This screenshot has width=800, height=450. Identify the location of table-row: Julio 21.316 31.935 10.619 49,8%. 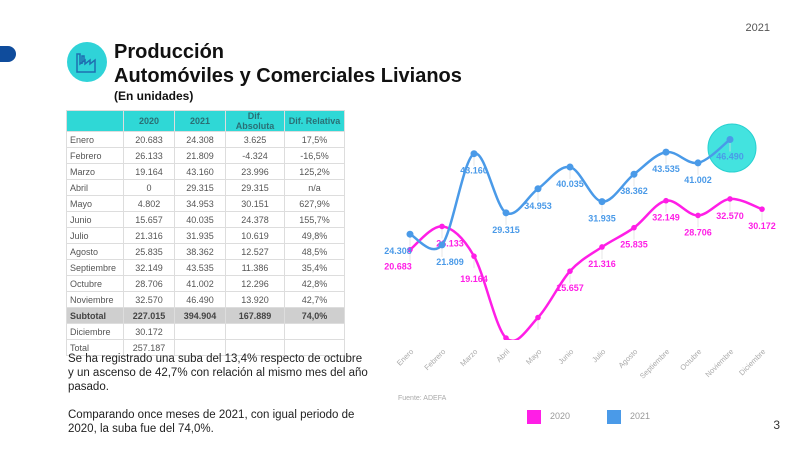
(205, 235).